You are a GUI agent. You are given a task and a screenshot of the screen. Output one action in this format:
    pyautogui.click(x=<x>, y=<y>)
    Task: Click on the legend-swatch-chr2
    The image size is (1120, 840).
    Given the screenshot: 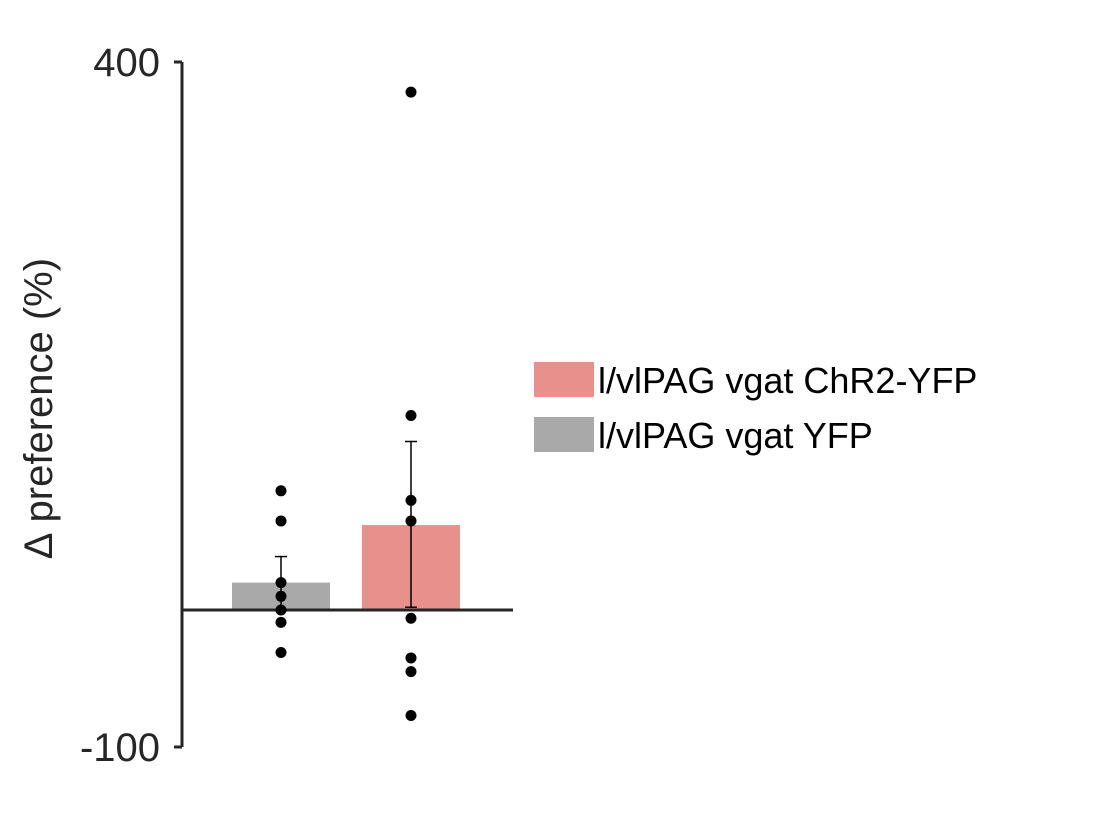 What is the action you would take?
    pyautogui.click(x=564, y=379)
    